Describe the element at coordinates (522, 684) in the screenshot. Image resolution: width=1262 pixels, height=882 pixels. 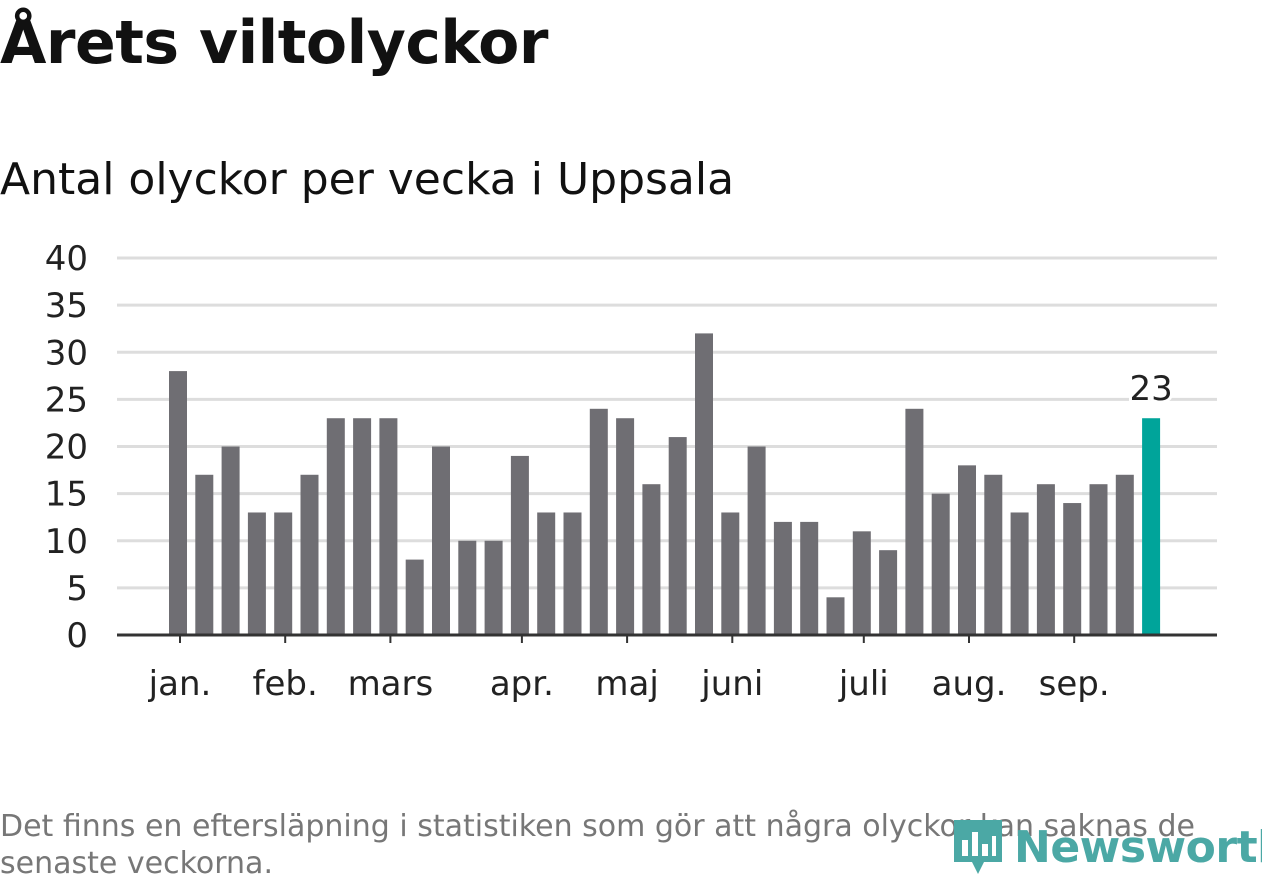
I see `x-tick-label: apr.` at that location.